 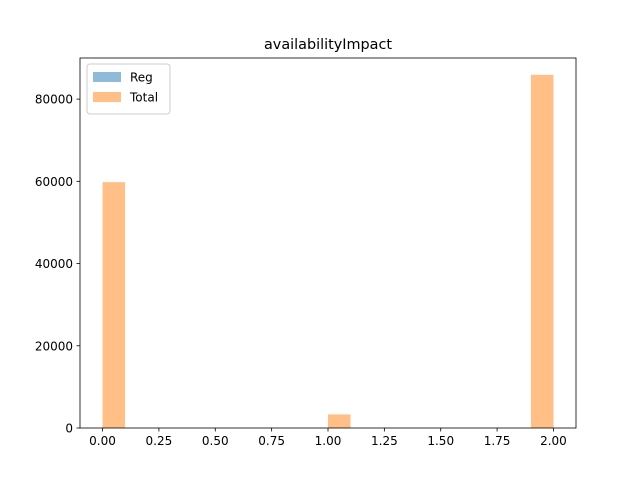 I want to click on x-tick-label-6: 1.50, so click(x=440, y=441).